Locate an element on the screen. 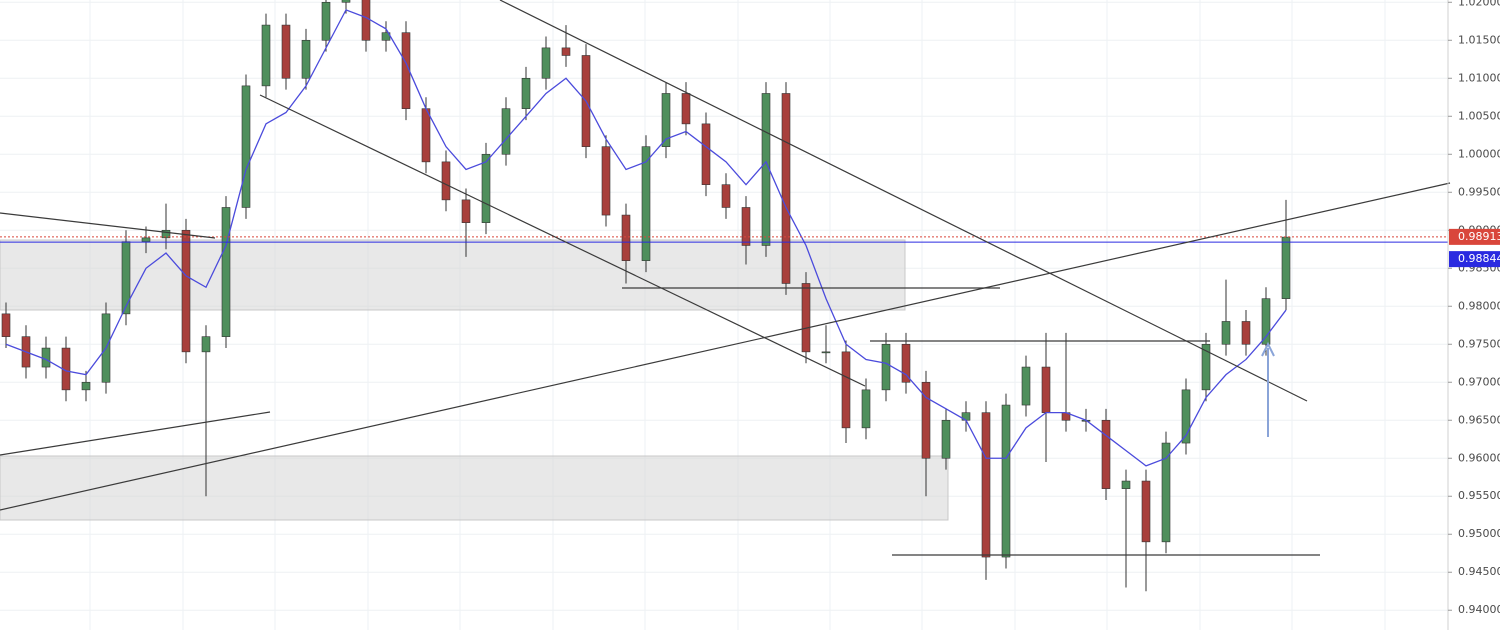  price-label: 0.98913 is located at coordinates (1479, 236).